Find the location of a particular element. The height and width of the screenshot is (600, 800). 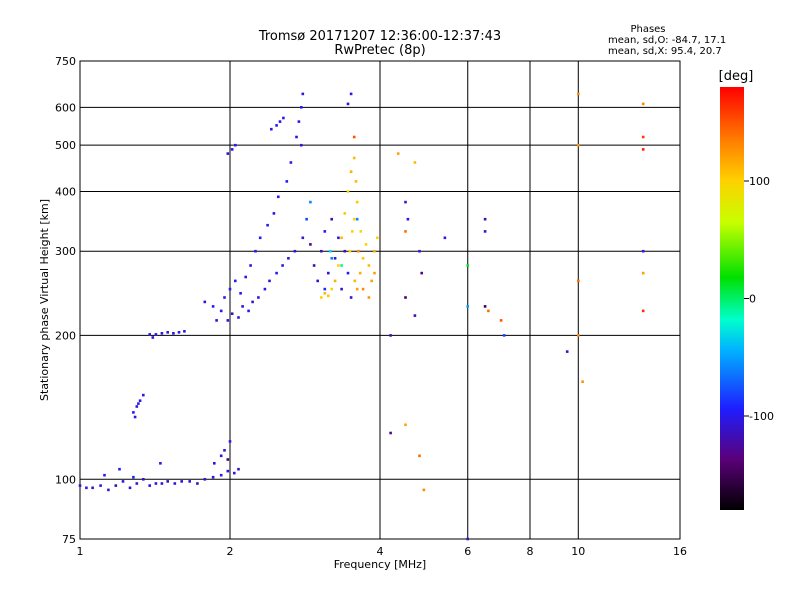

x-axis-label: Frequency [MHz] is located at coordinates (380, 564).